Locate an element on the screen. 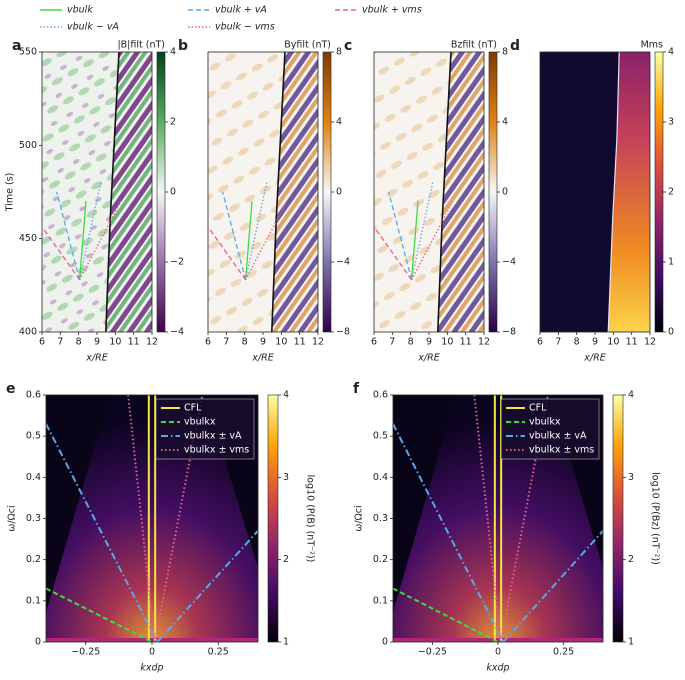 The height and width of the screenshot is (680, 685). panel-title: Bzfilt (nT) is located at coordinates (474, 45).